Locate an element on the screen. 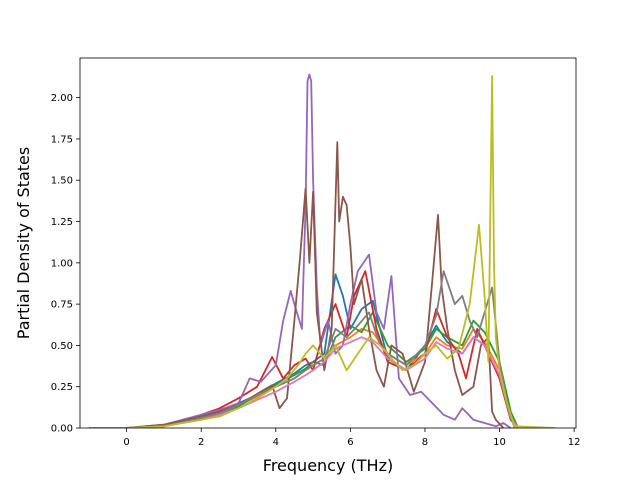 The image size is (640, 480). y-tick-label: 1.75 is located at coordinates (62, 139).